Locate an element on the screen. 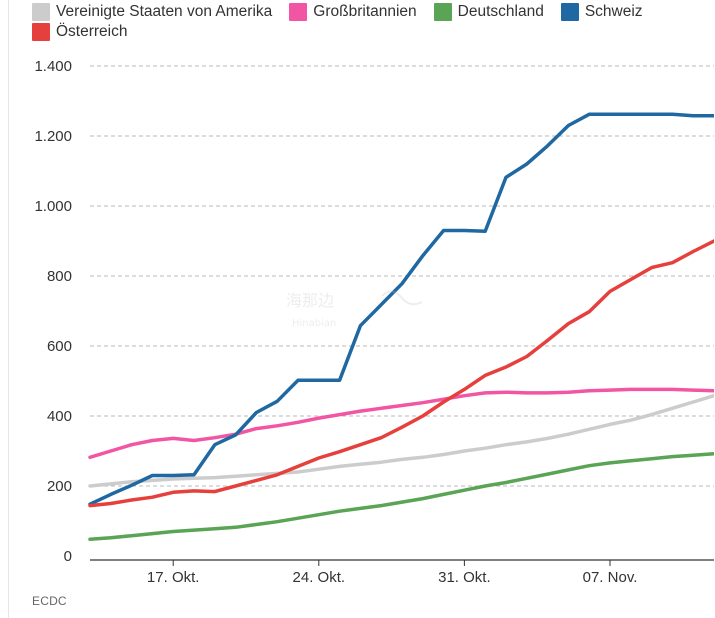 The image size is (715, 618). series-line-gro-britannien is located at coordinates (401, 423).